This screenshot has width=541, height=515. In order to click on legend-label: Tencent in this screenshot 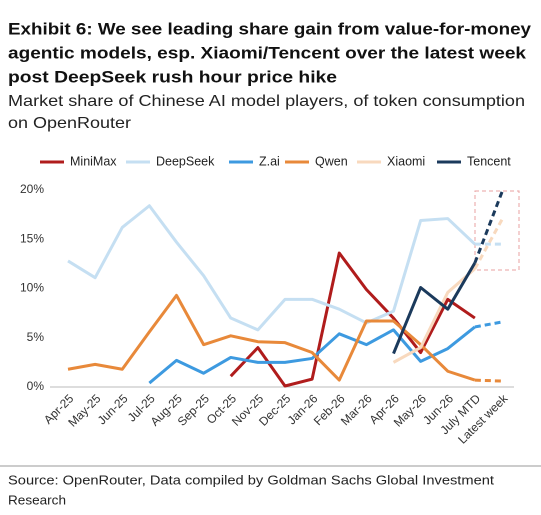, I will do `click(489, 161)`.